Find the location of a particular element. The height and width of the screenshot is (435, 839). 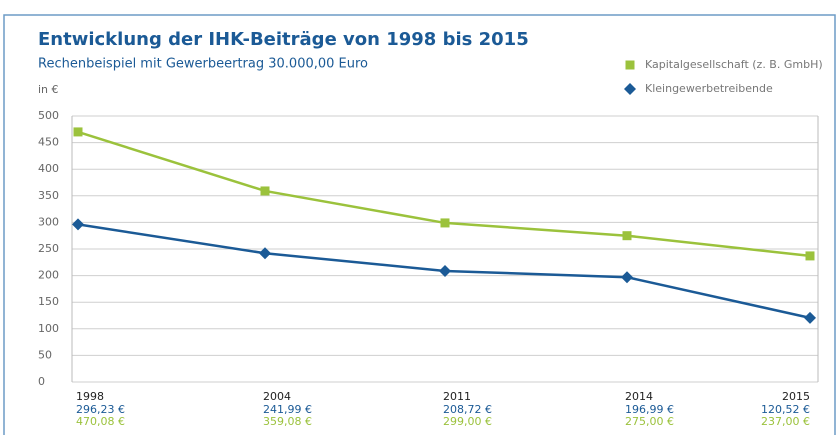

value-label: 275,00 € is located at coordinates (649, 421).